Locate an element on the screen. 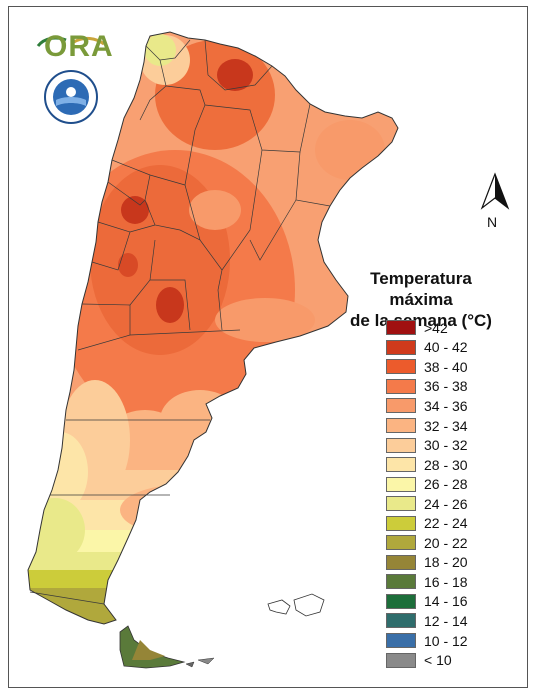 The image size is (538, 696). legend-label: 38 - 40 is located at coordinates (446, 366).